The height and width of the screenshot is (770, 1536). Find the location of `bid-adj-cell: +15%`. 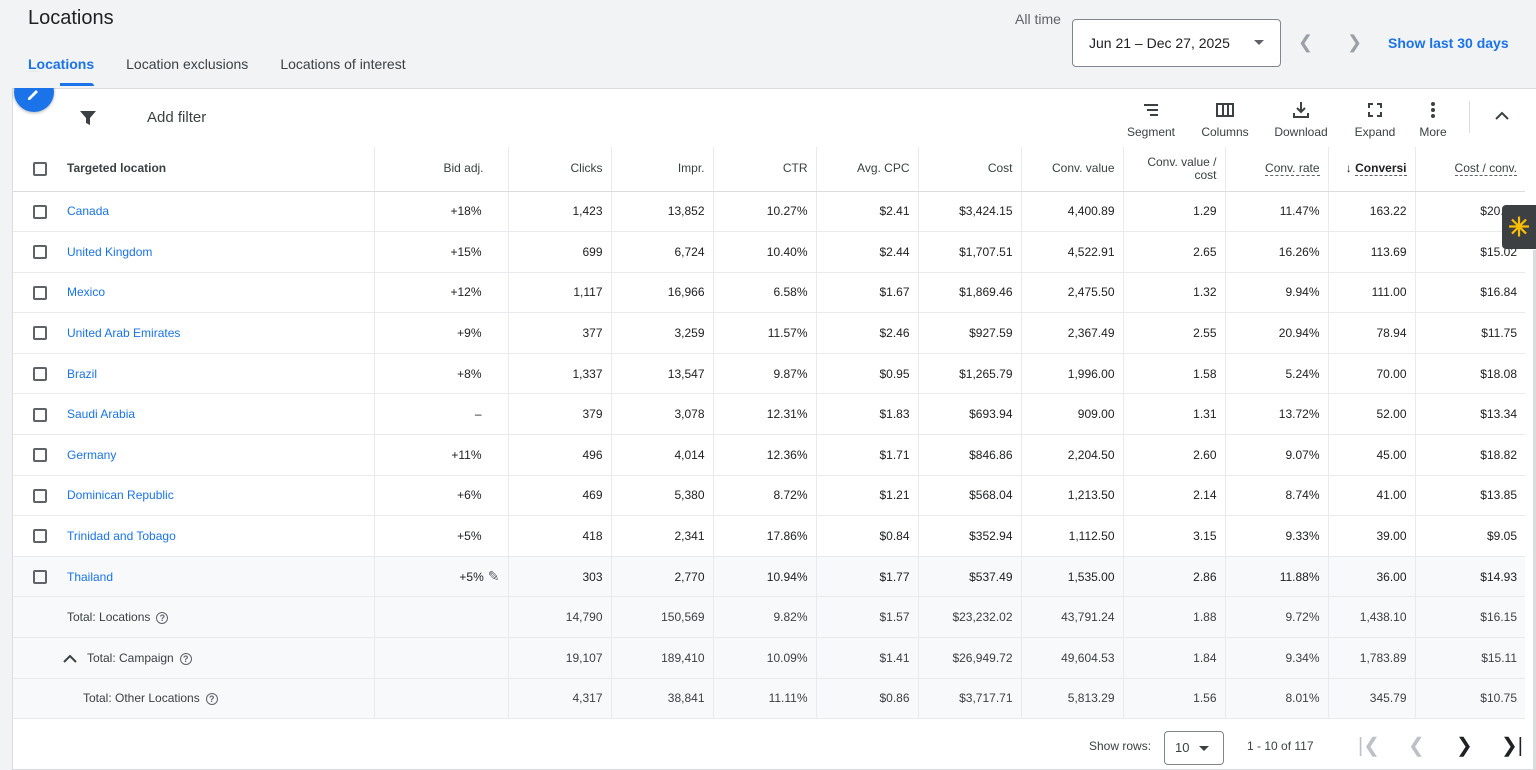

bid-adj-cell: +15% is located at coordinates (441, 252).